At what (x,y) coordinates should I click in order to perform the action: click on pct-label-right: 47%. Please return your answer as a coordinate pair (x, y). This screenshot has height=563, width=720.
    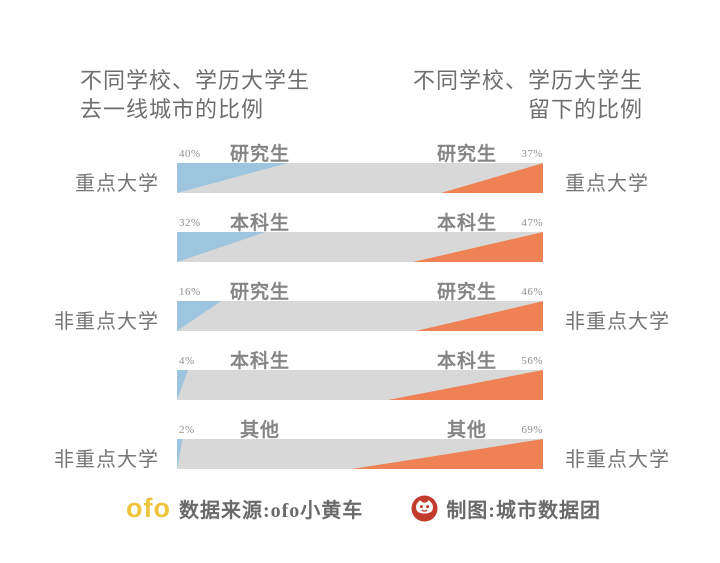
    Looking at the image, I should click on (532, 223).